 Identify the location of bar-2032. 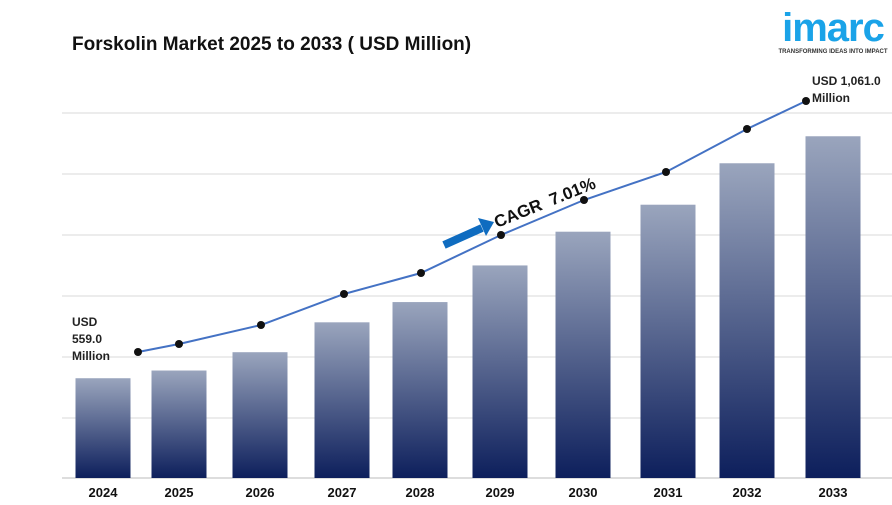
(747, 320).